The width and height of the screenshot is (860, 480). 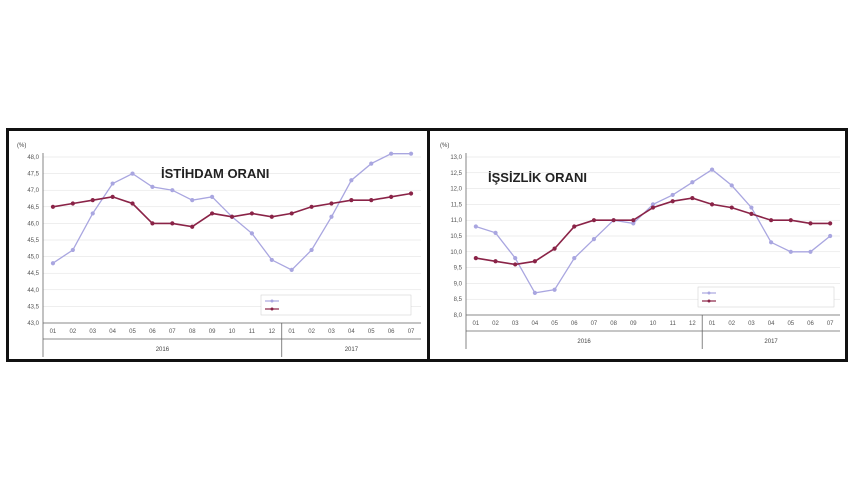 What do you see at coordinates (33, 191) in the screenshot?
I see `y-tick-label: 47,0` at bounding box center [33, 191].